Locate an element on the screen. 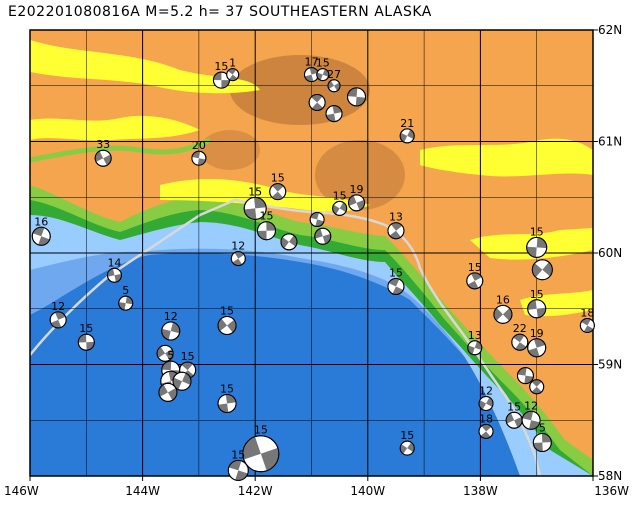  event-depth-label: 19 is located at coordinates (537, 333).